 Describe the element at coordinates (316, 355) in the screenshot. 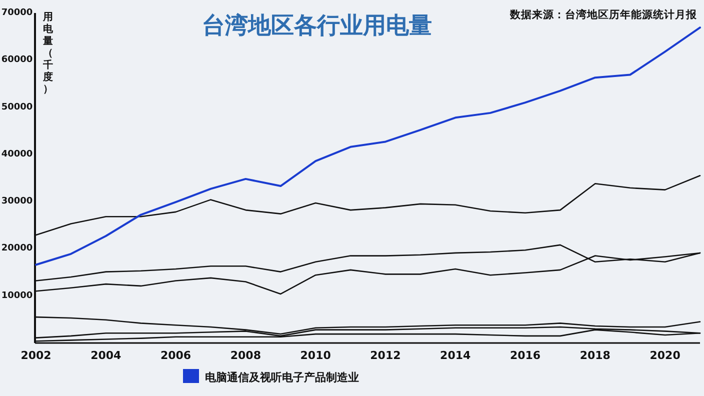

I see `x-tick-label: 2010` at that location.